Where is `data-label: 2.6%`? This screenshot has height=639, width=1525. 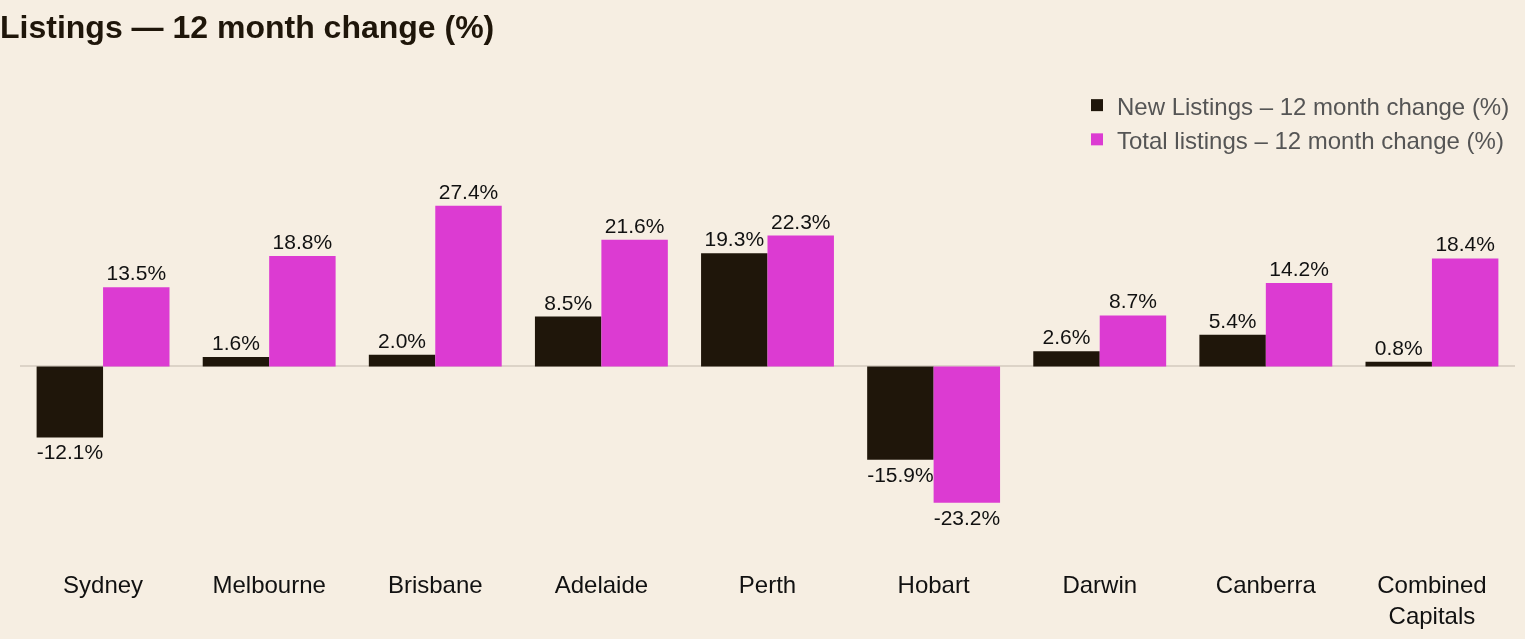
data-label: 2.6% is located at coordinates (1066, 337).